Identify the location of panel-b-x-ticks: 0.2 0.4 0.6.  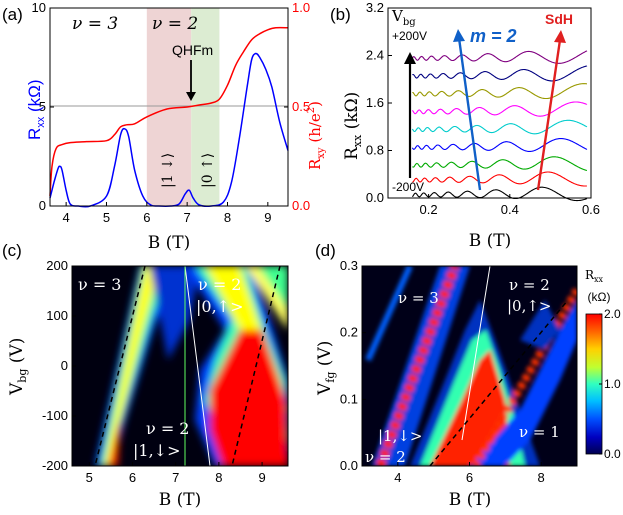
(510, 205).